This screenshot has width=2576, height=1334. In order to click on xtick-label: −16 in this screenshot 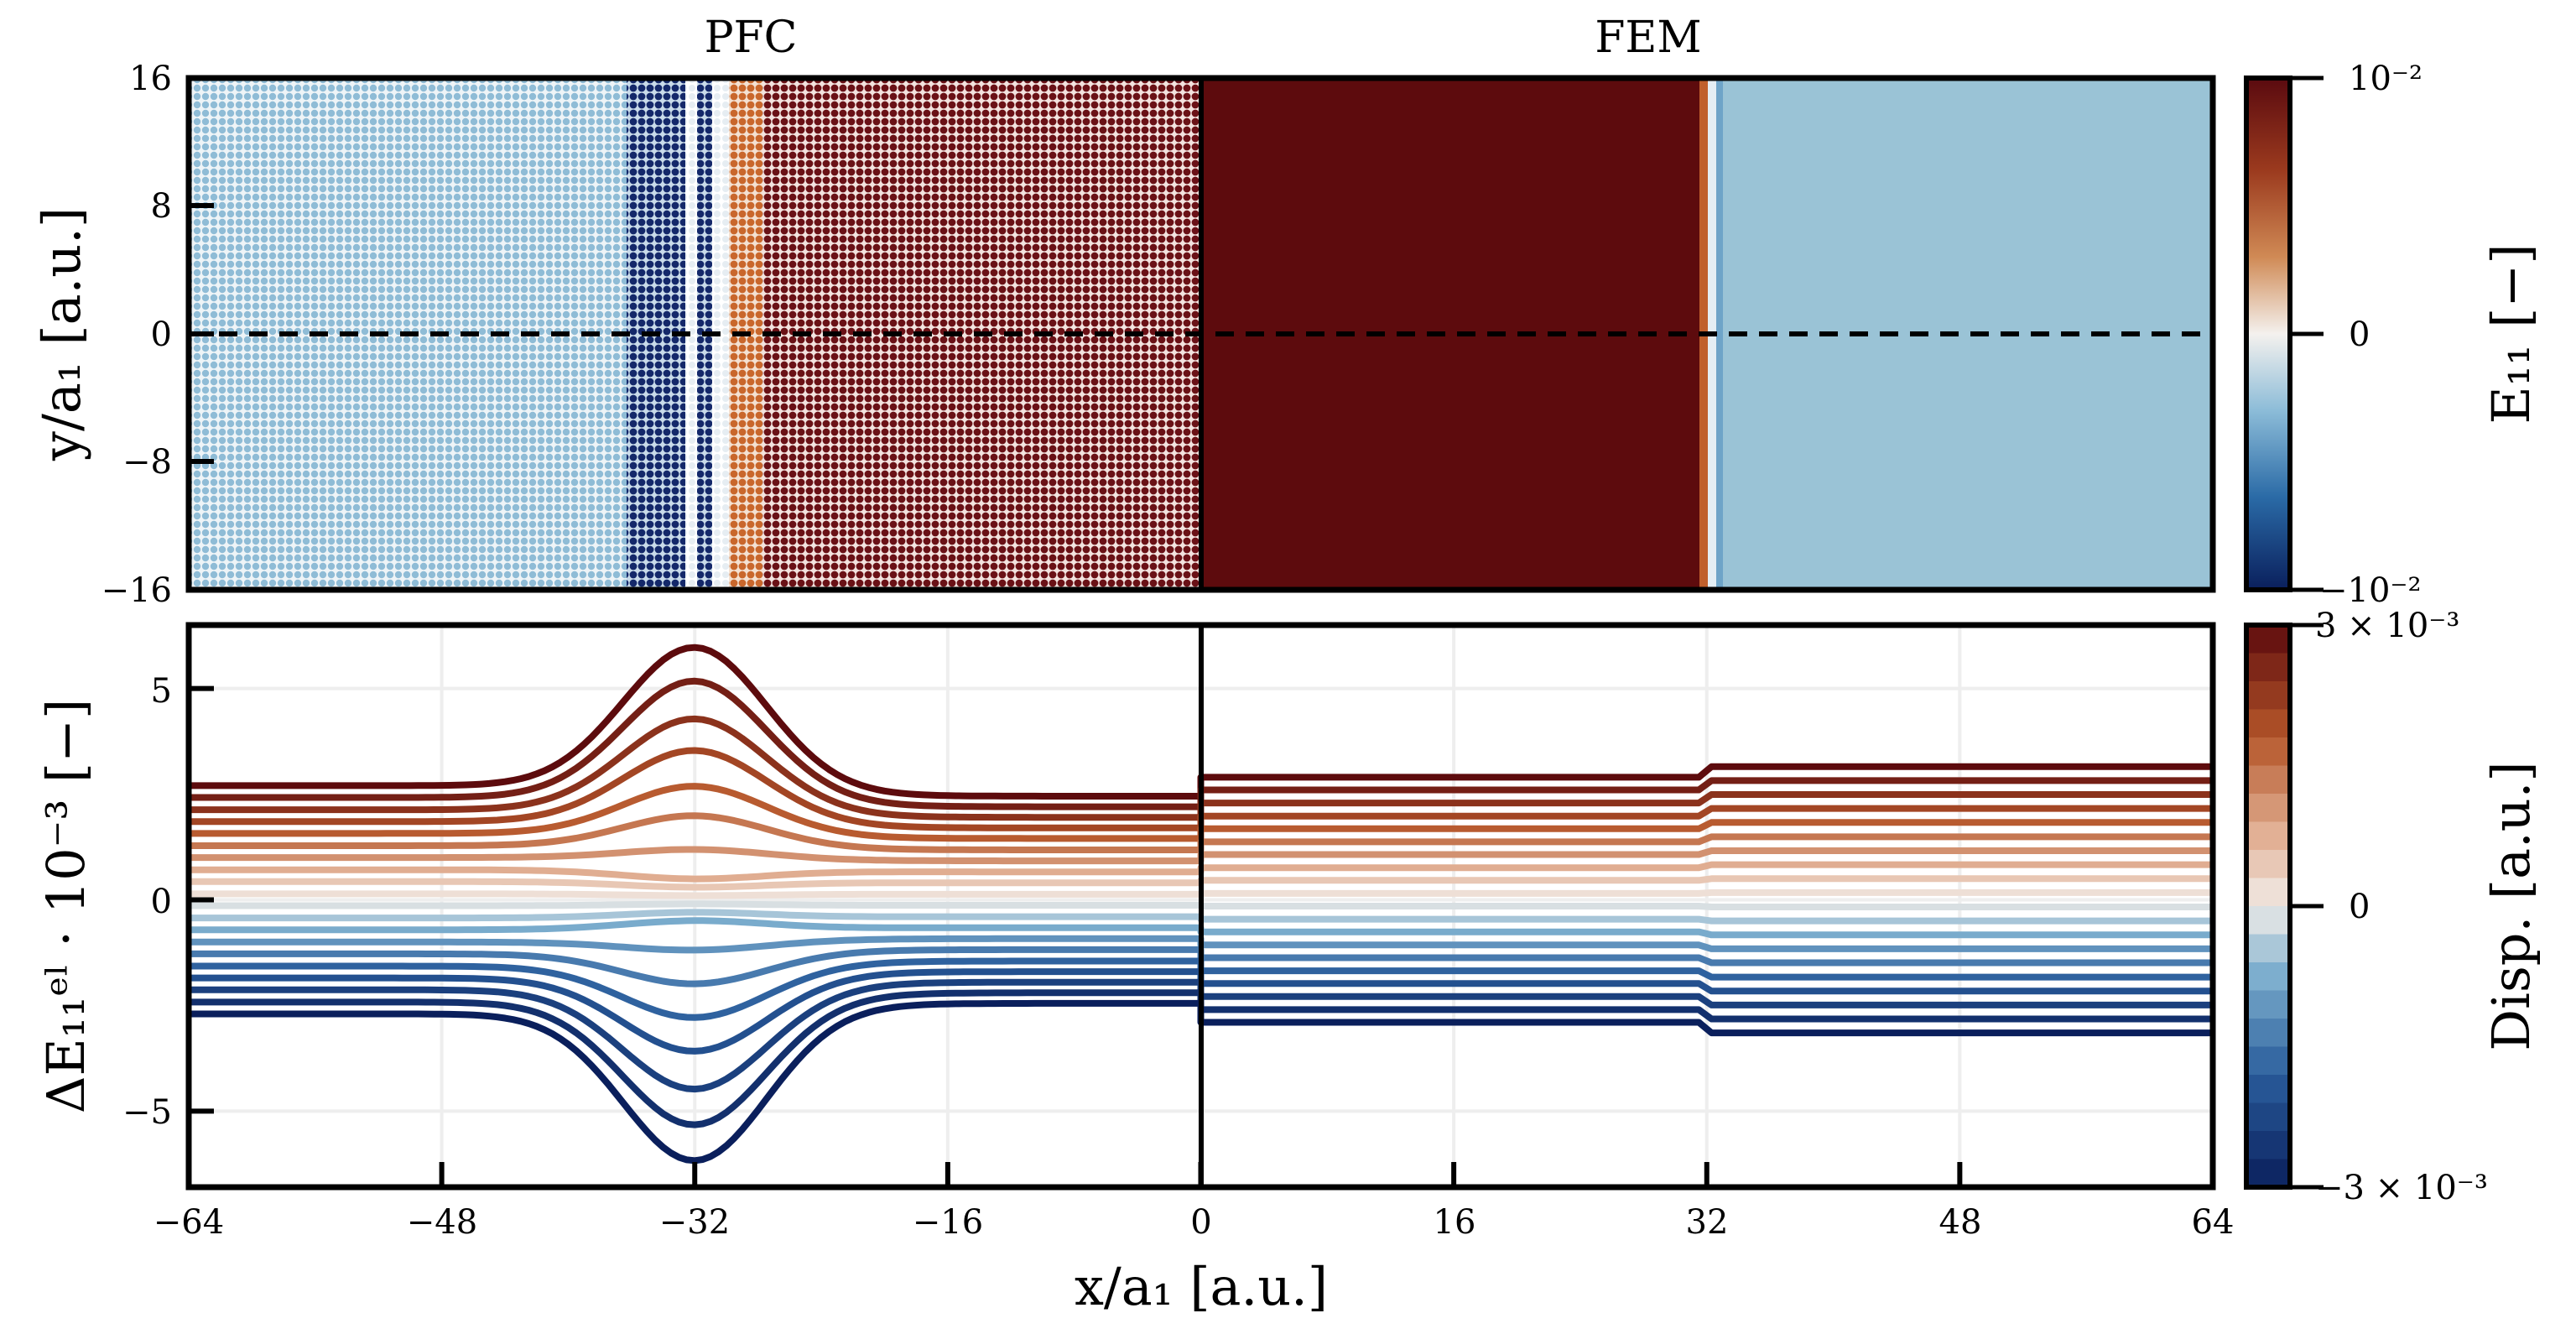, I will do `click(948, 1222)`.